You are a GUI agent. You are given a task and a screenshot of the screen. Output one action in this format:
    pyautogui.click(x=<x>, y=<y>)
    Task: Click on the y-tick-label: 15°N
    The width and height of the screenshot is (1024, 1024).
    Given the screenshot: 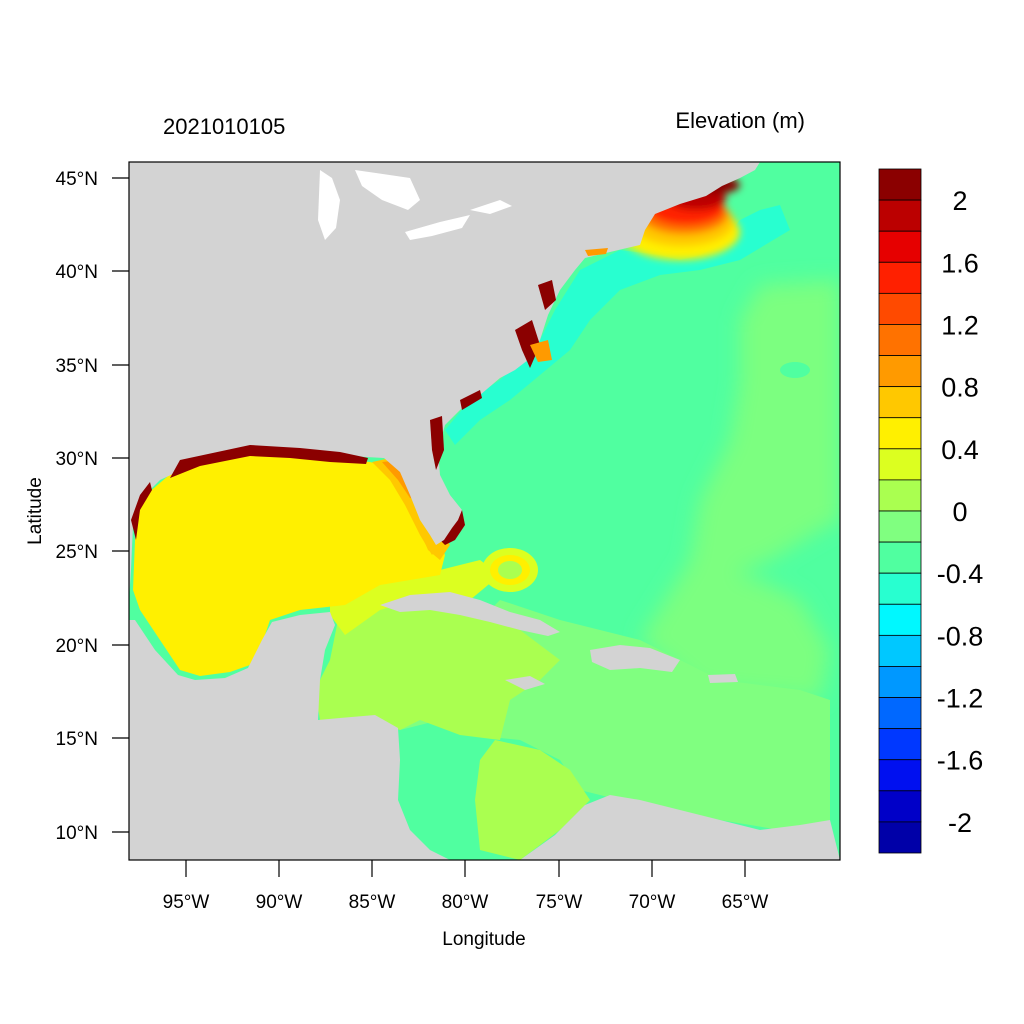 What is the action you would take?
    pyautogui.click(x=77, y=739)
    